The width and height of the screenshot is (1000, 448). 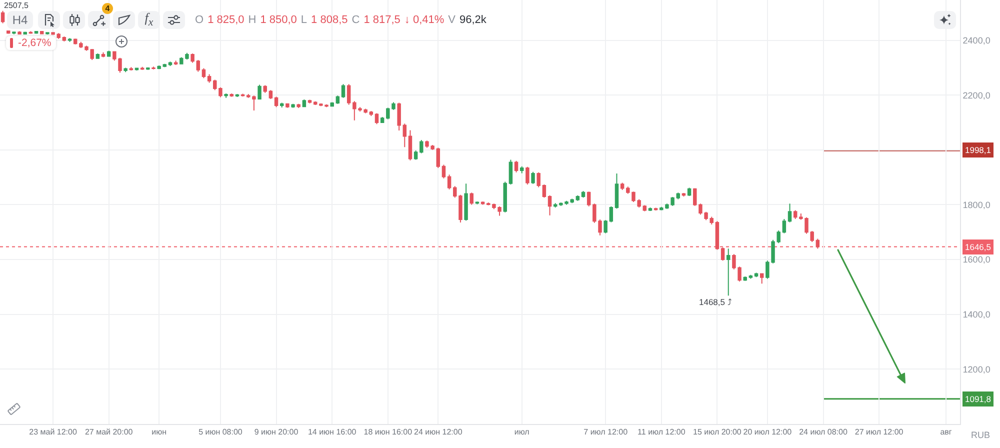 I want to click on change-badge: -2,67%, so click(x=31, y=43).